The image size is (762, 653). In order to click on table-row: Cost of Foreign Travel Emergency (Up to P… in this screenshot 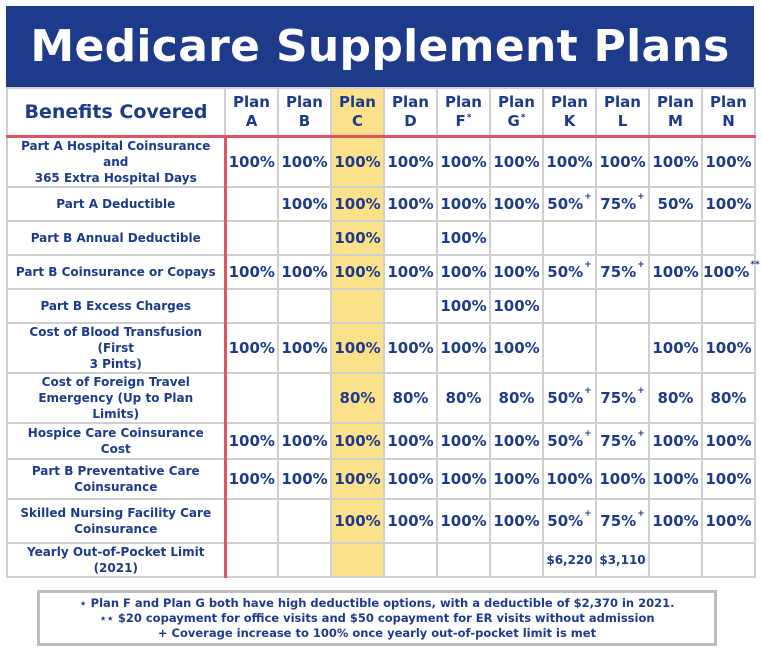, I will do `click(381, 398)`.